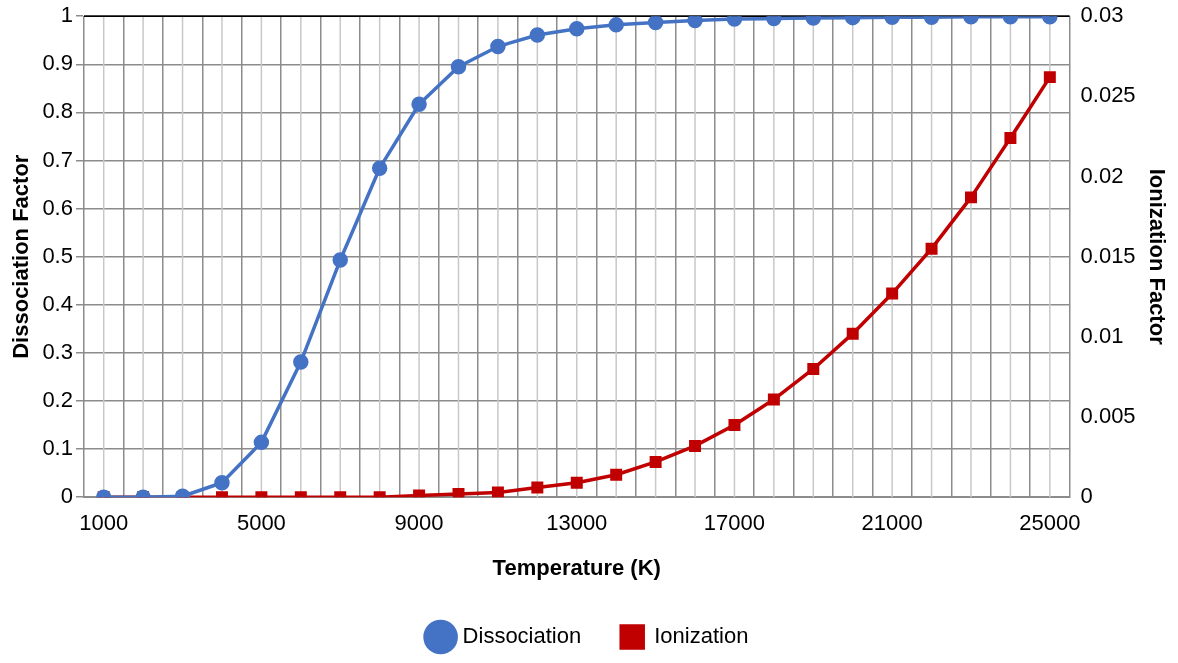  What do you see at coordinates (1108, 255) in the screenshot?
I see `y2-tick-label: 0.015` at bounding box center [1108, 255].